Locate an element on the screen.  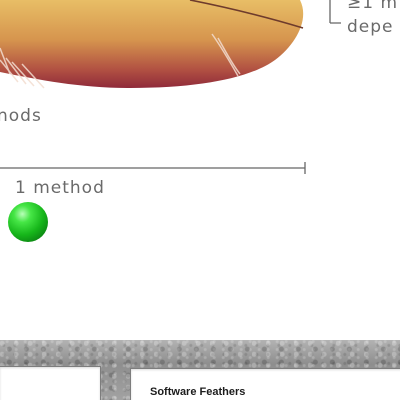
dependency-bracket is located at coordinates (335, 12).